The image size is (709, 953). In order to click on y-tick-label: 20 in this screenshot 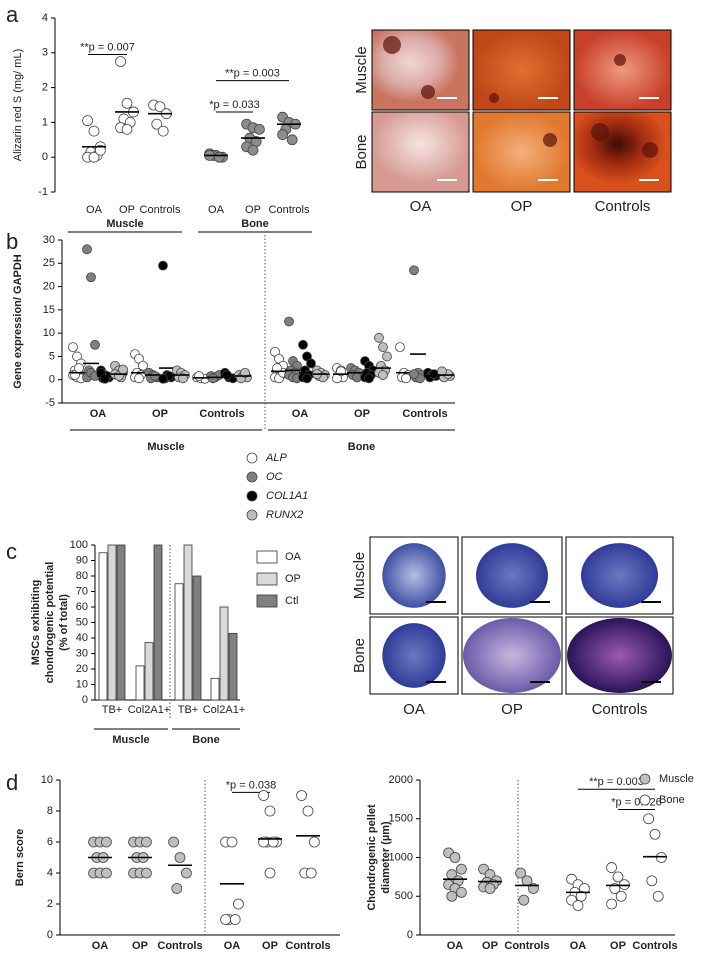, I will do `click(49, 286)`.